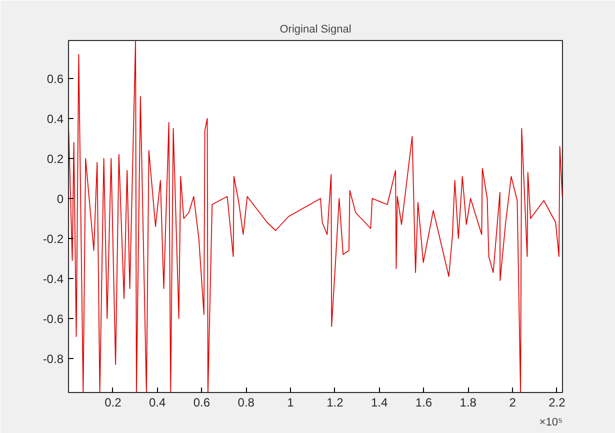 The height and width of the screenshot is (433, 615). What do you see at coordinates (557, 403) in the screenshot?
I see `x-tick-label: 2.2` at bounding box center [557, 403].